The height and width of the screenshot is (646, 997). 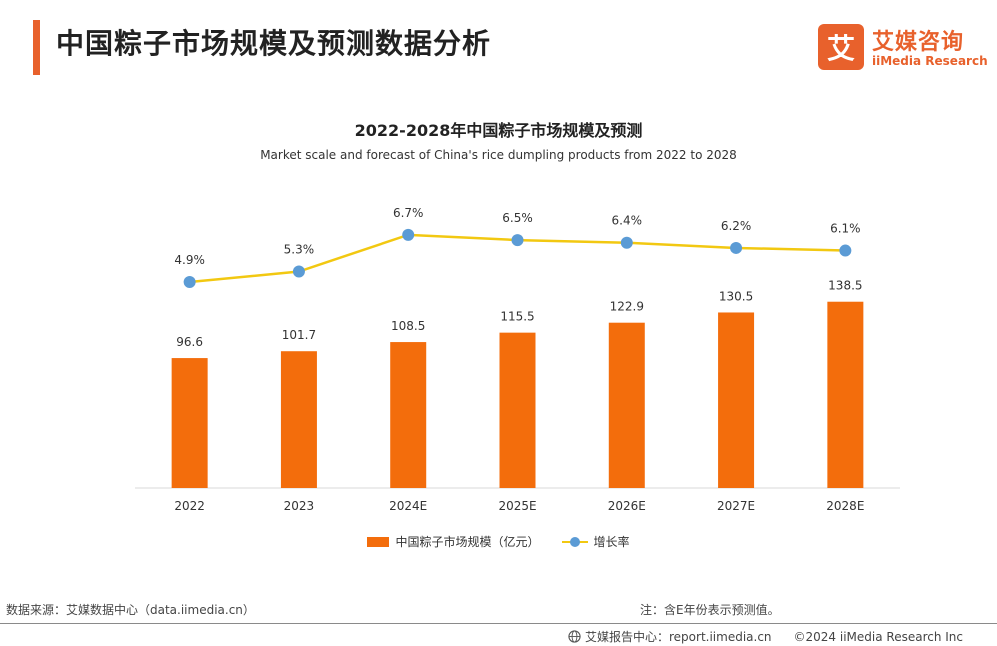 I want to click on growth-point-2027E, so click(x=736, y=247).